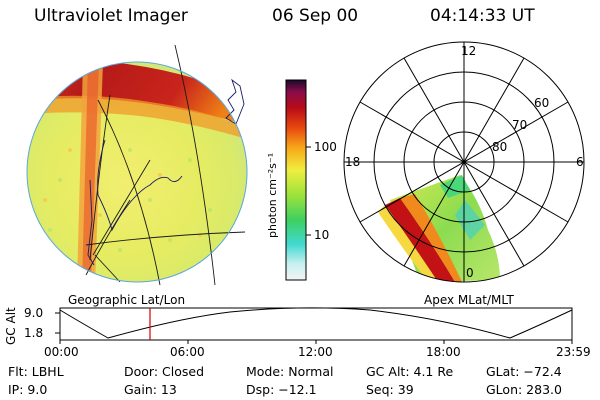 The image size is (600, 400). What do you see at coordinates (290, 371) in the screenshot?
I see `status-mode: Mode: Normal` at bounding box center [290, 371].